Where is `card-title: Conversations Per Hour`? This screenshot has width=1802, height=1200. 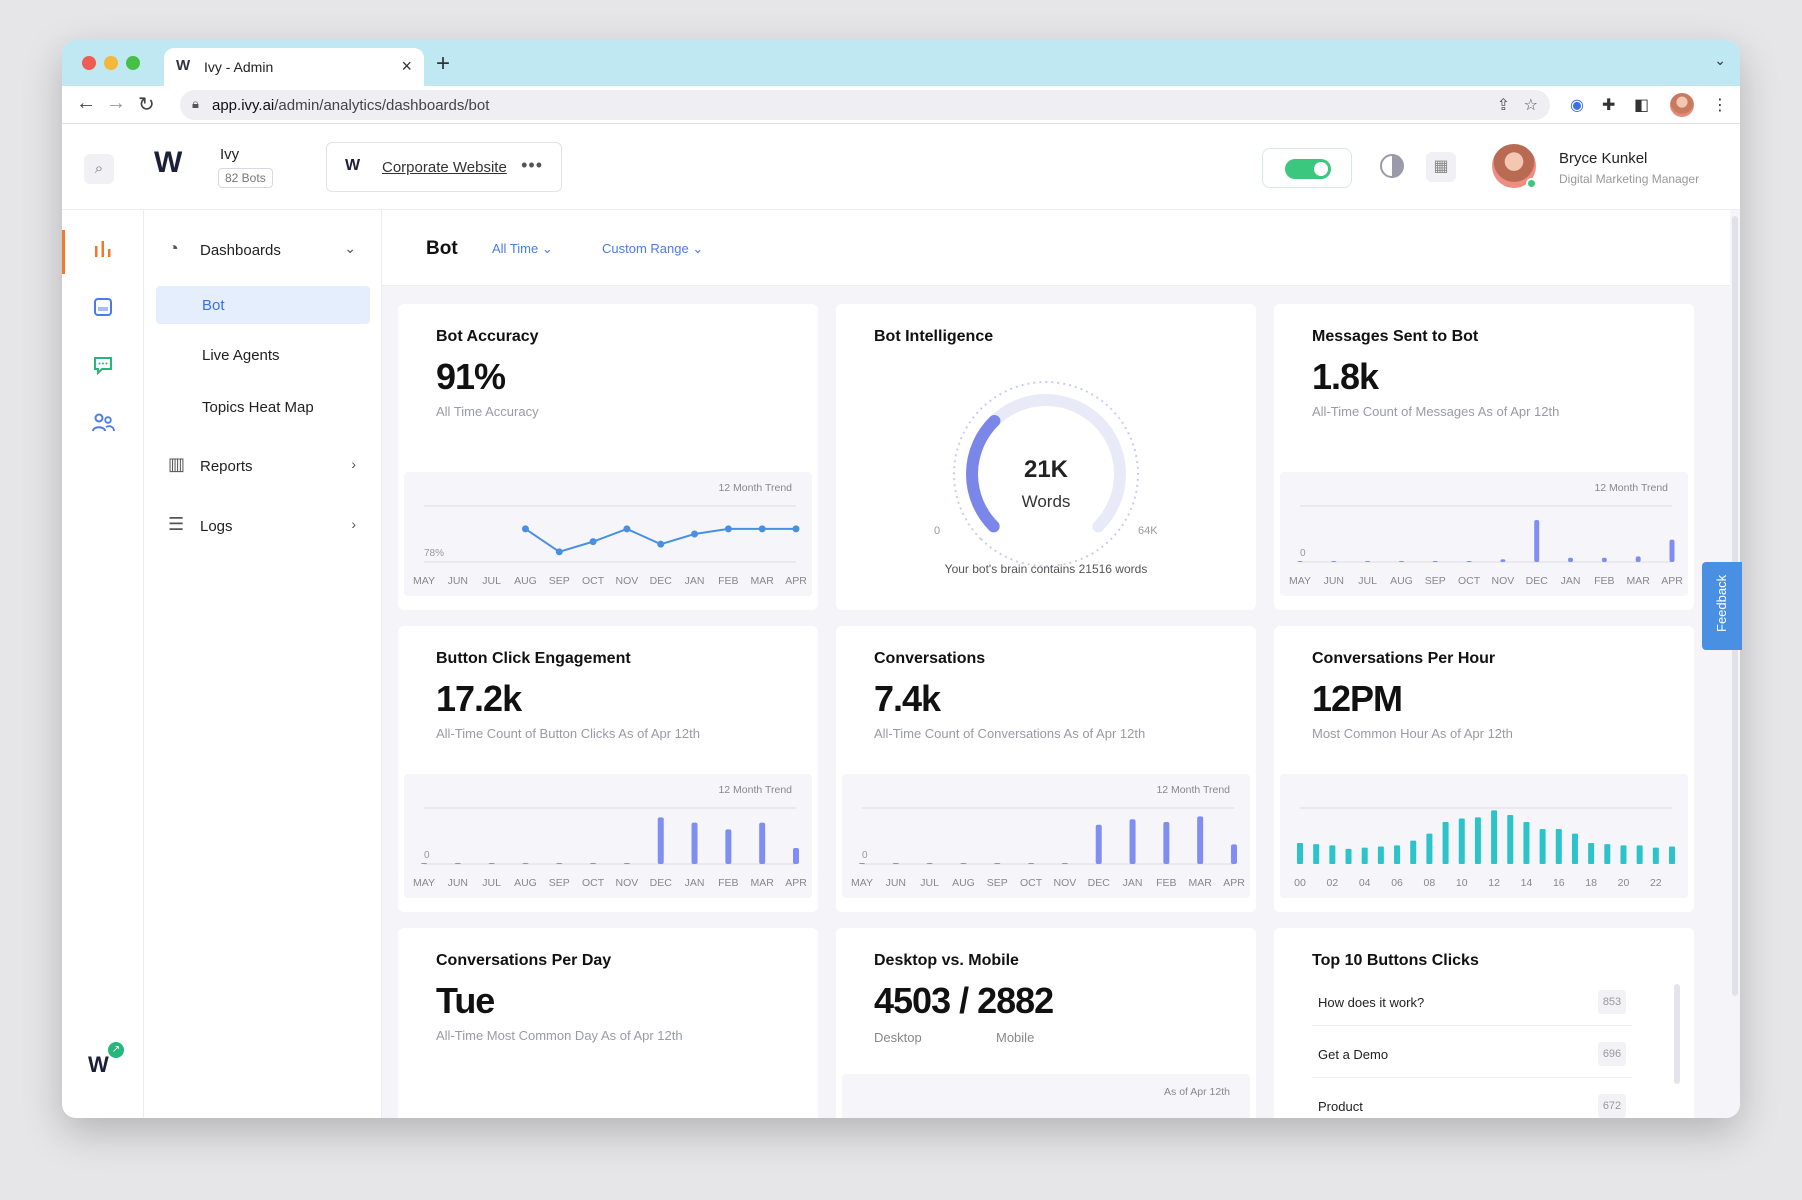
card-title: Conversations Per Hour is located at coordinates (1404, 658).